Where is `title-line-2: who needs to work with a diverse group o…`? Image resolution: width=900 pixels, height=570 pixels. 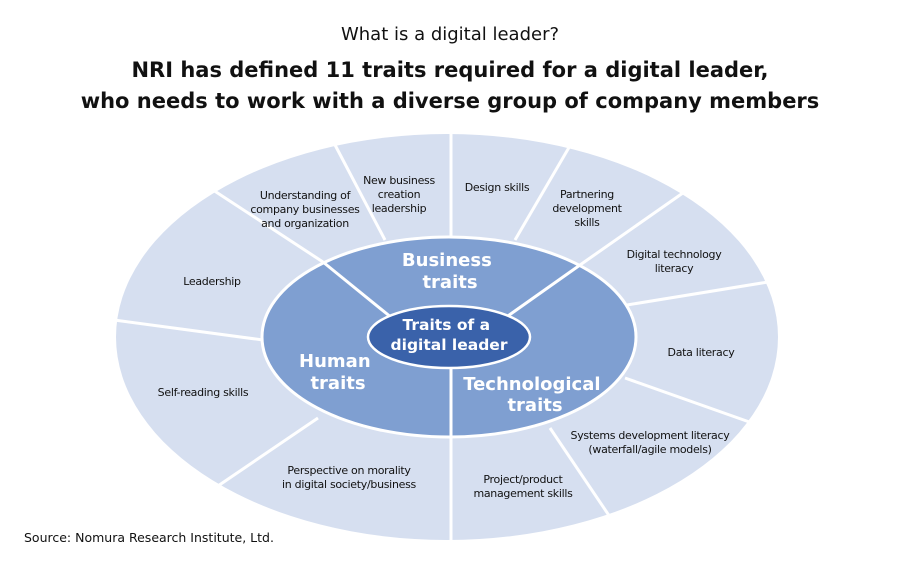
title-line-2: who needs to work with a diverse group o… is located at coordinates (450, 101).